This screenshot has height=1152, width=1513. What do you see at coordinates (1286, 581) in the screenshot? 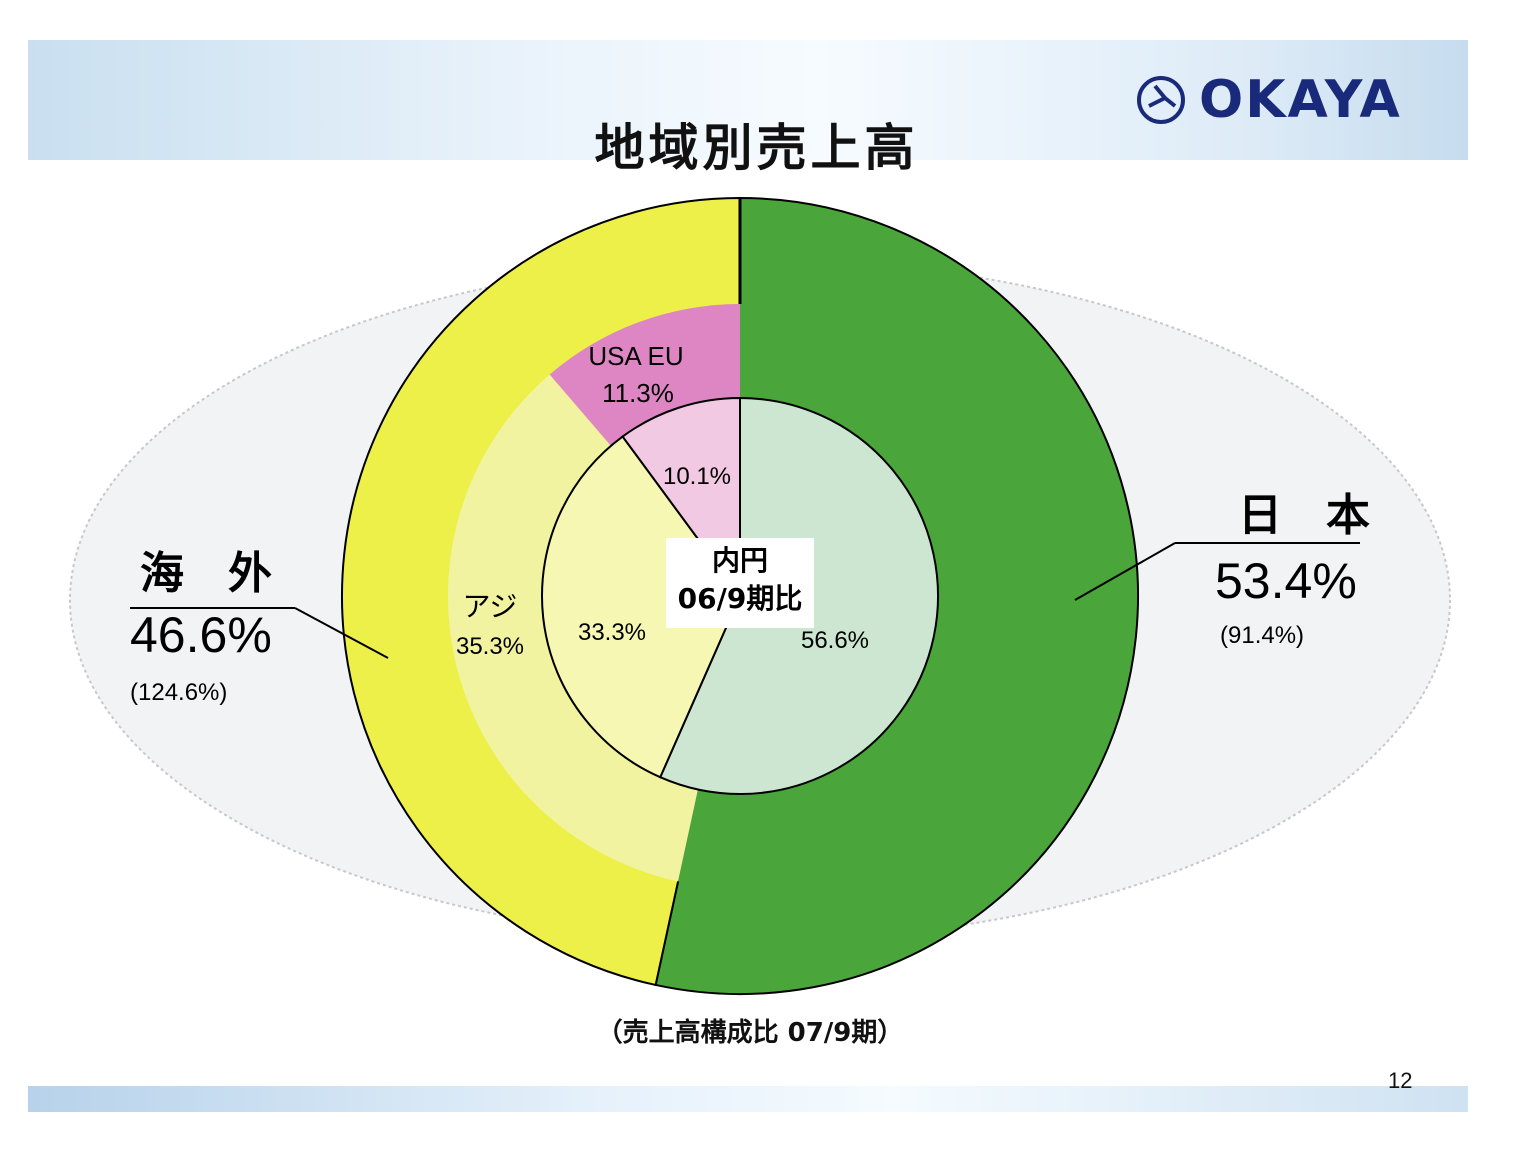
I see `label-japan-value: 53.4%` at bounding box center [1286, 581].